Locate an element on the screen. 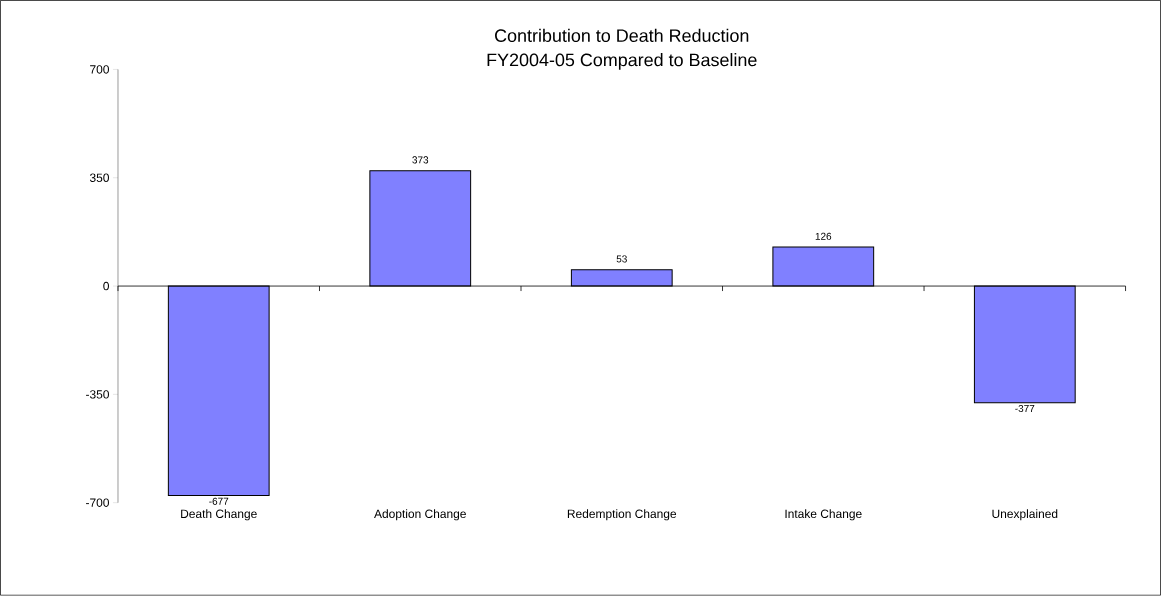 The width and height of the screenshot is (1161, 596). data-label: 373 is located at coordinates (420, 160).